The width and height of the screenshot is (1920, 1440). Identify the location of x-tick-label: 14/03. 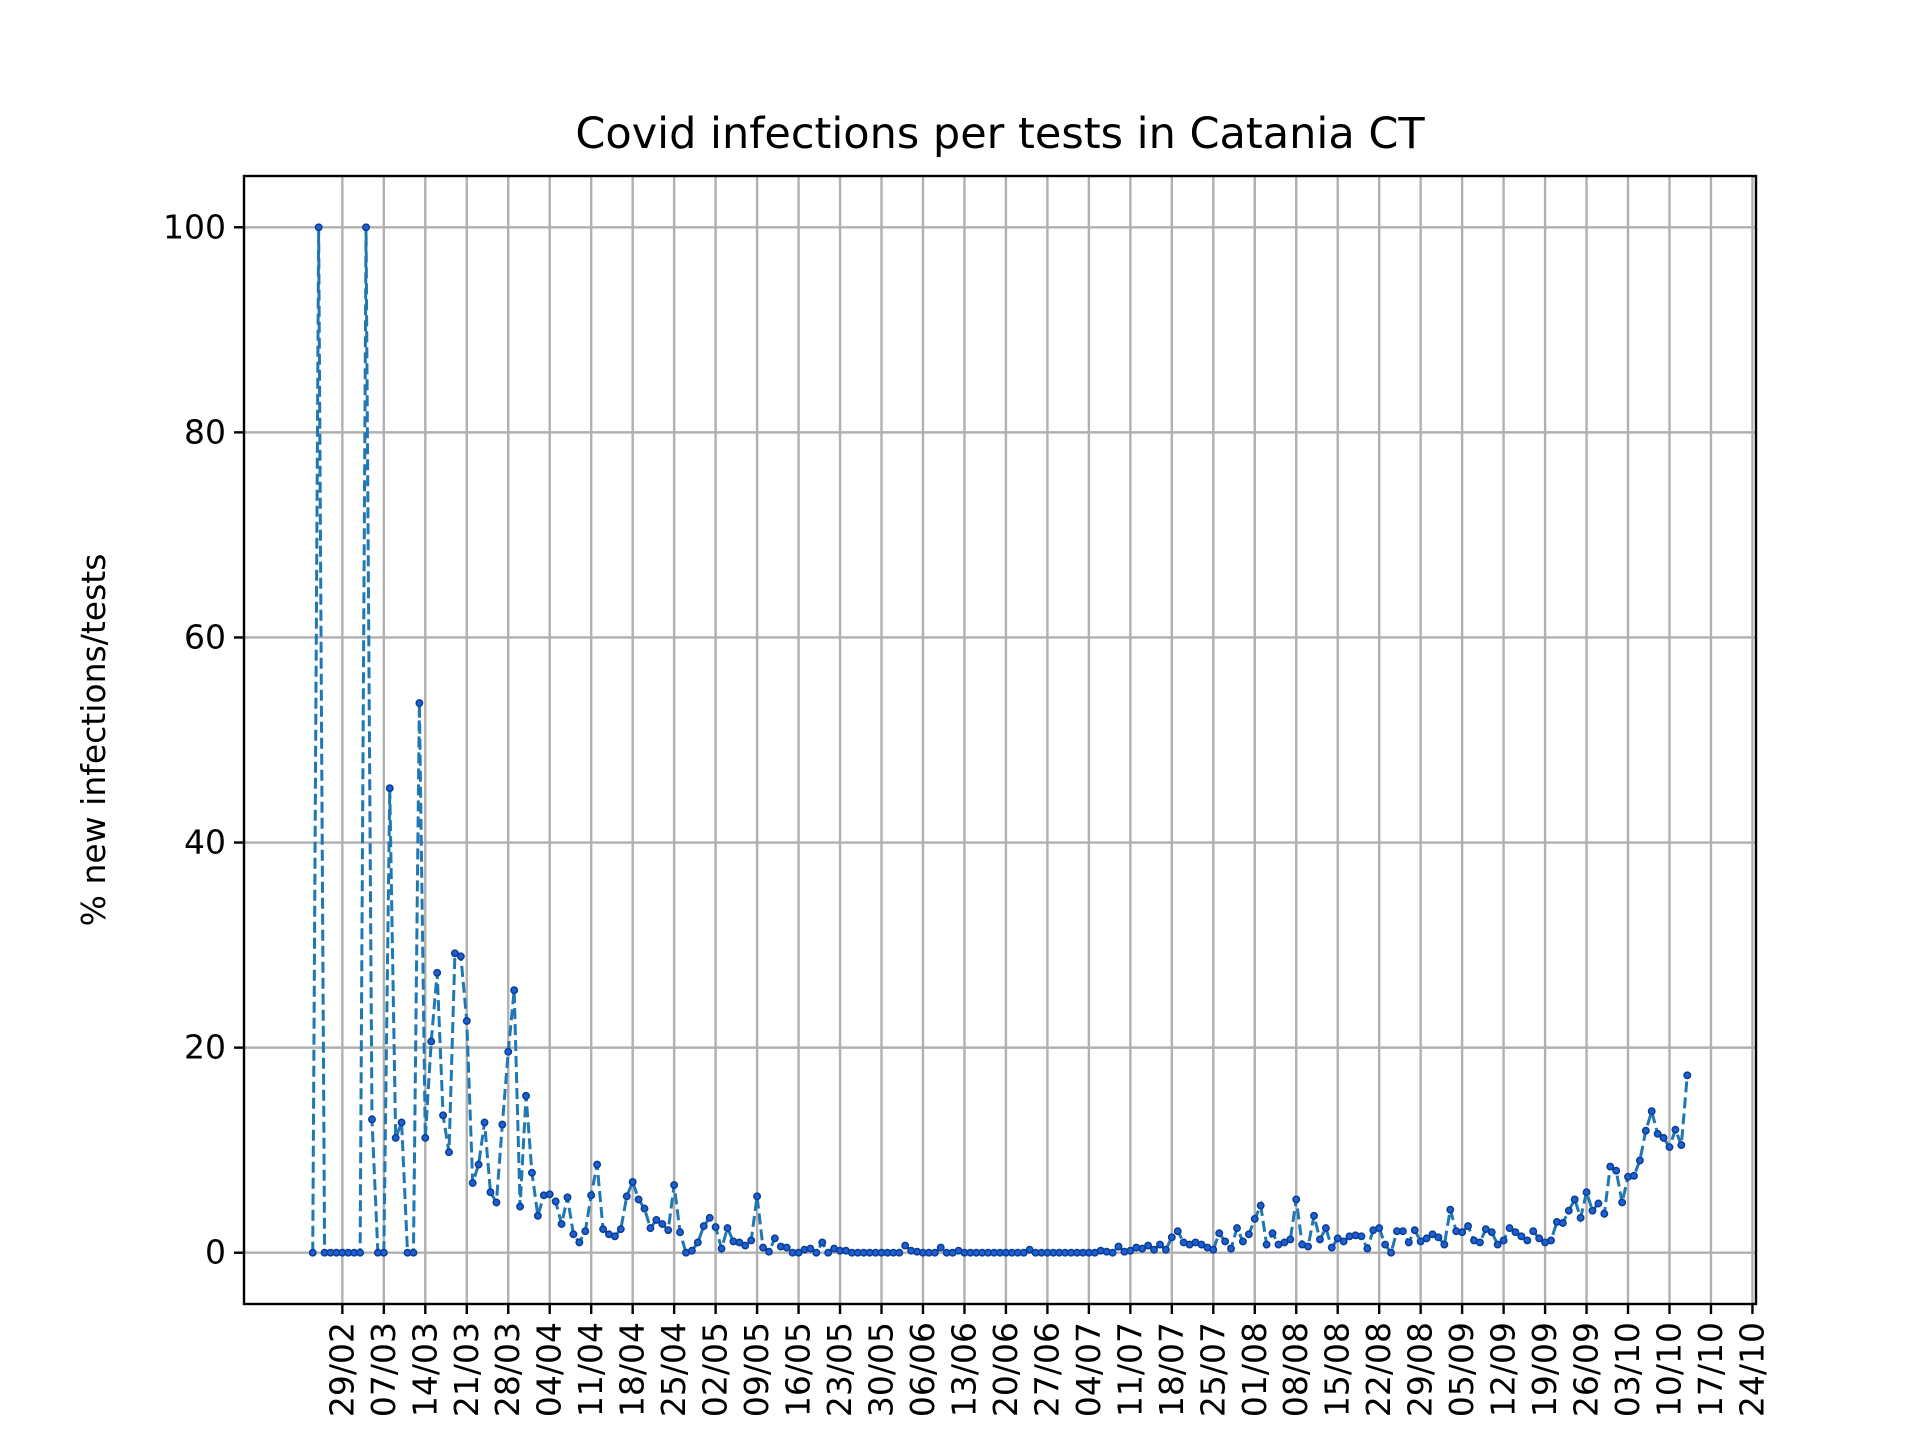
(424, 1369).